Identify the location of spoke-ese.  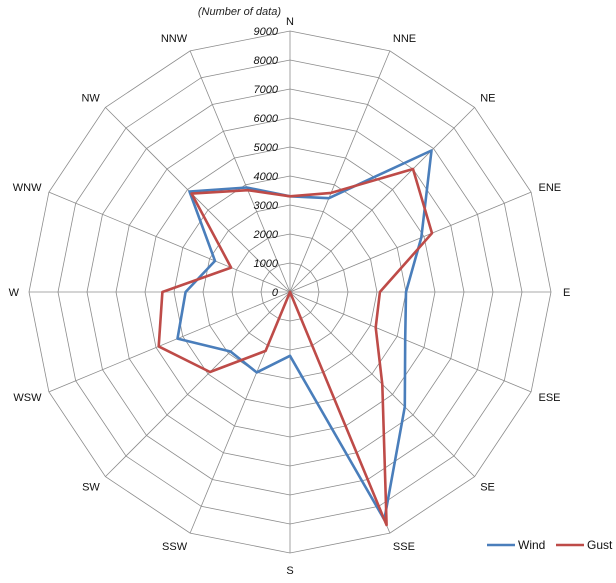
(410, 342).